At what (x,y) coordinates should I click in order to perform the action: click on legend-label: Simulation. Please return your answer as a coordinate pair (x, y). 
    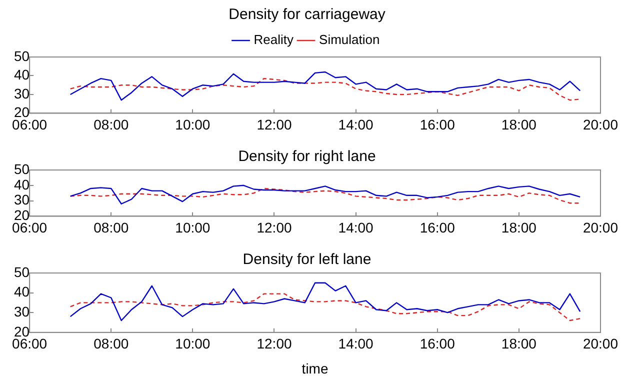
    Looking at the image, I should click on (349, 40).